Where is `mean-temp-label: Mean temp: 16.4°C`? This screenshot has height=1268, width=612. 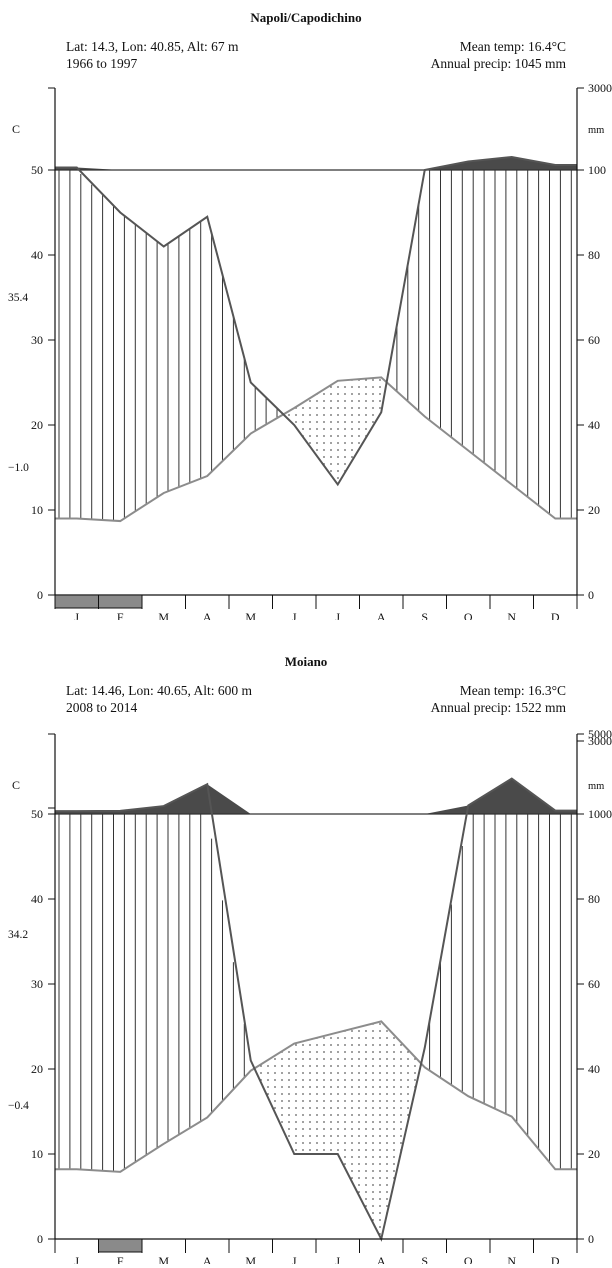
mean-temp-label: Mean temp: 16.4°C is located at coordinates (512, 46).